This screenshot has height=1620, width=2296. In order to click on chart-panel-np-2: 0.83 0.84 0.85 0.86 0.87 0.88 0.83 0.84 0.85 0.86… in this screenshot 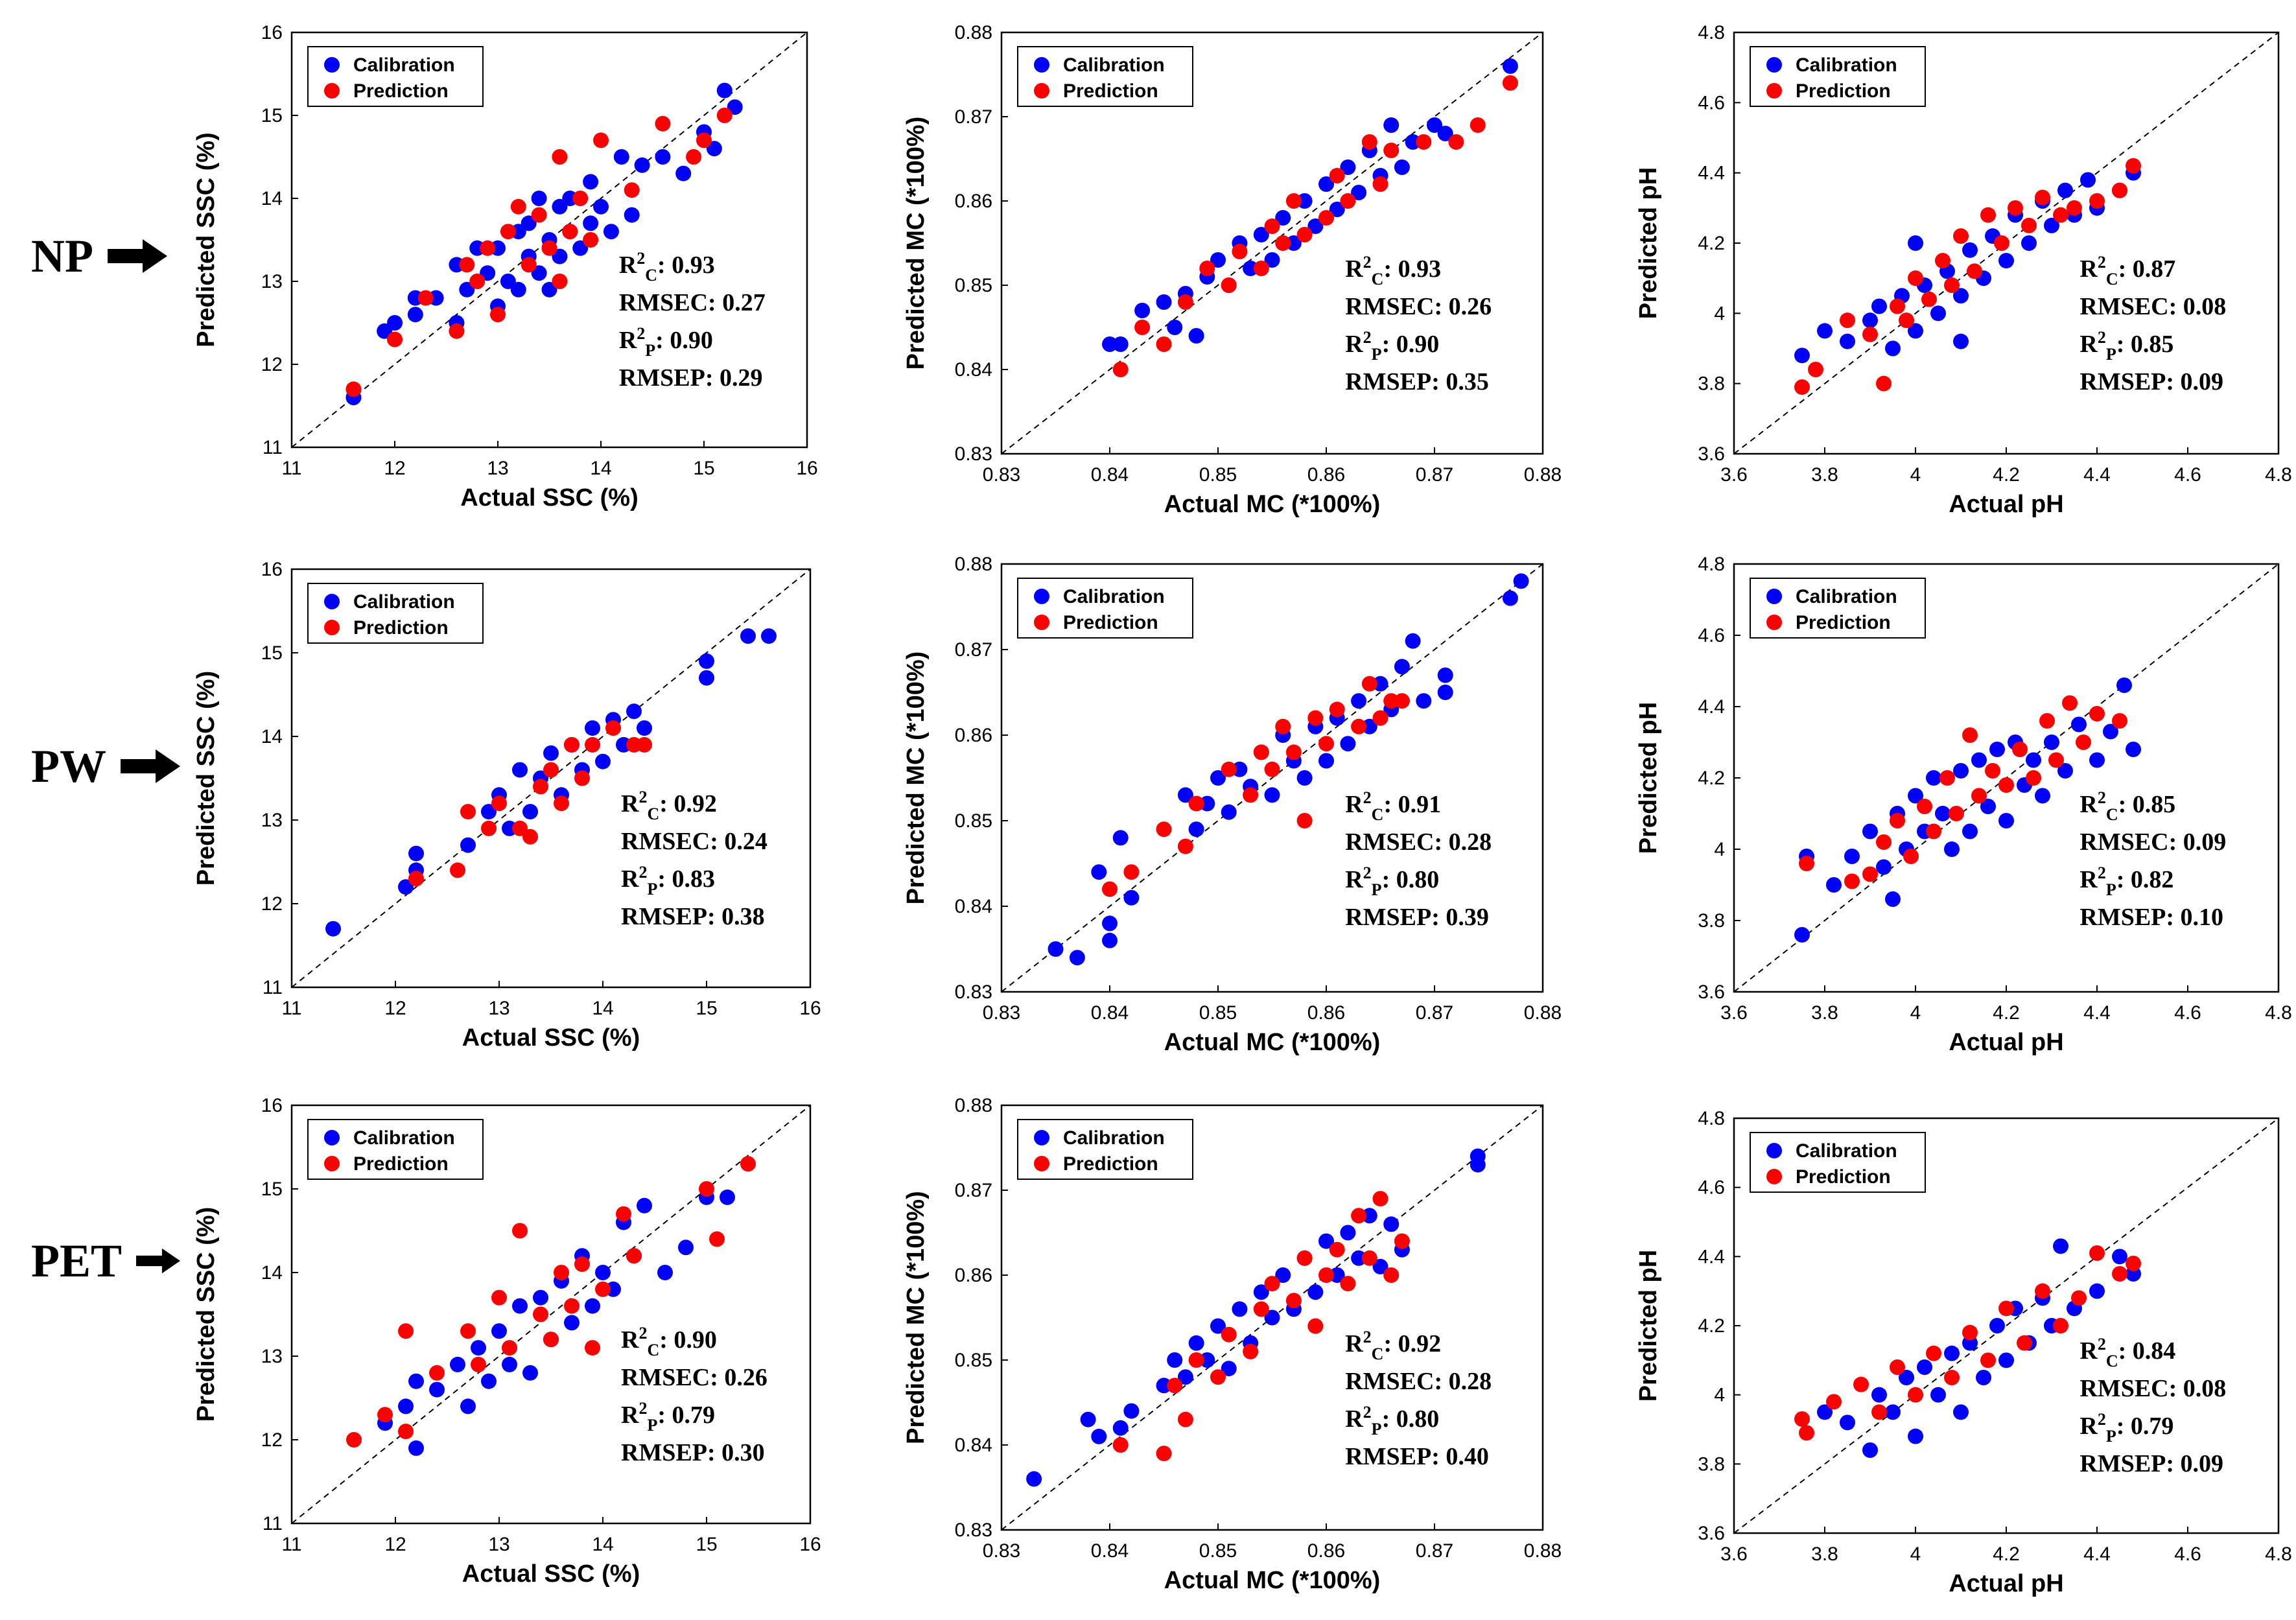, I will do `click(1232, 270)`.